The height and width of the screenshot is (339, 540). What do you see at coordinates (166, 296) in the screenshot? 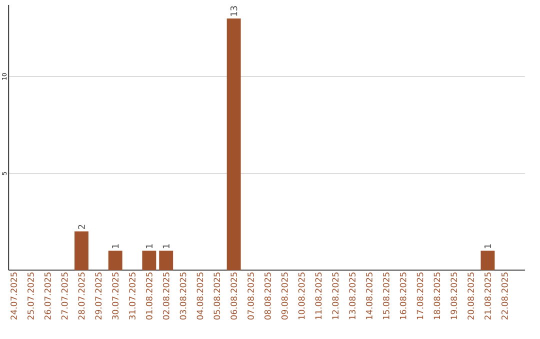
I see `x-tick-label: 02.08.2025` at bounding box center [166, 296].